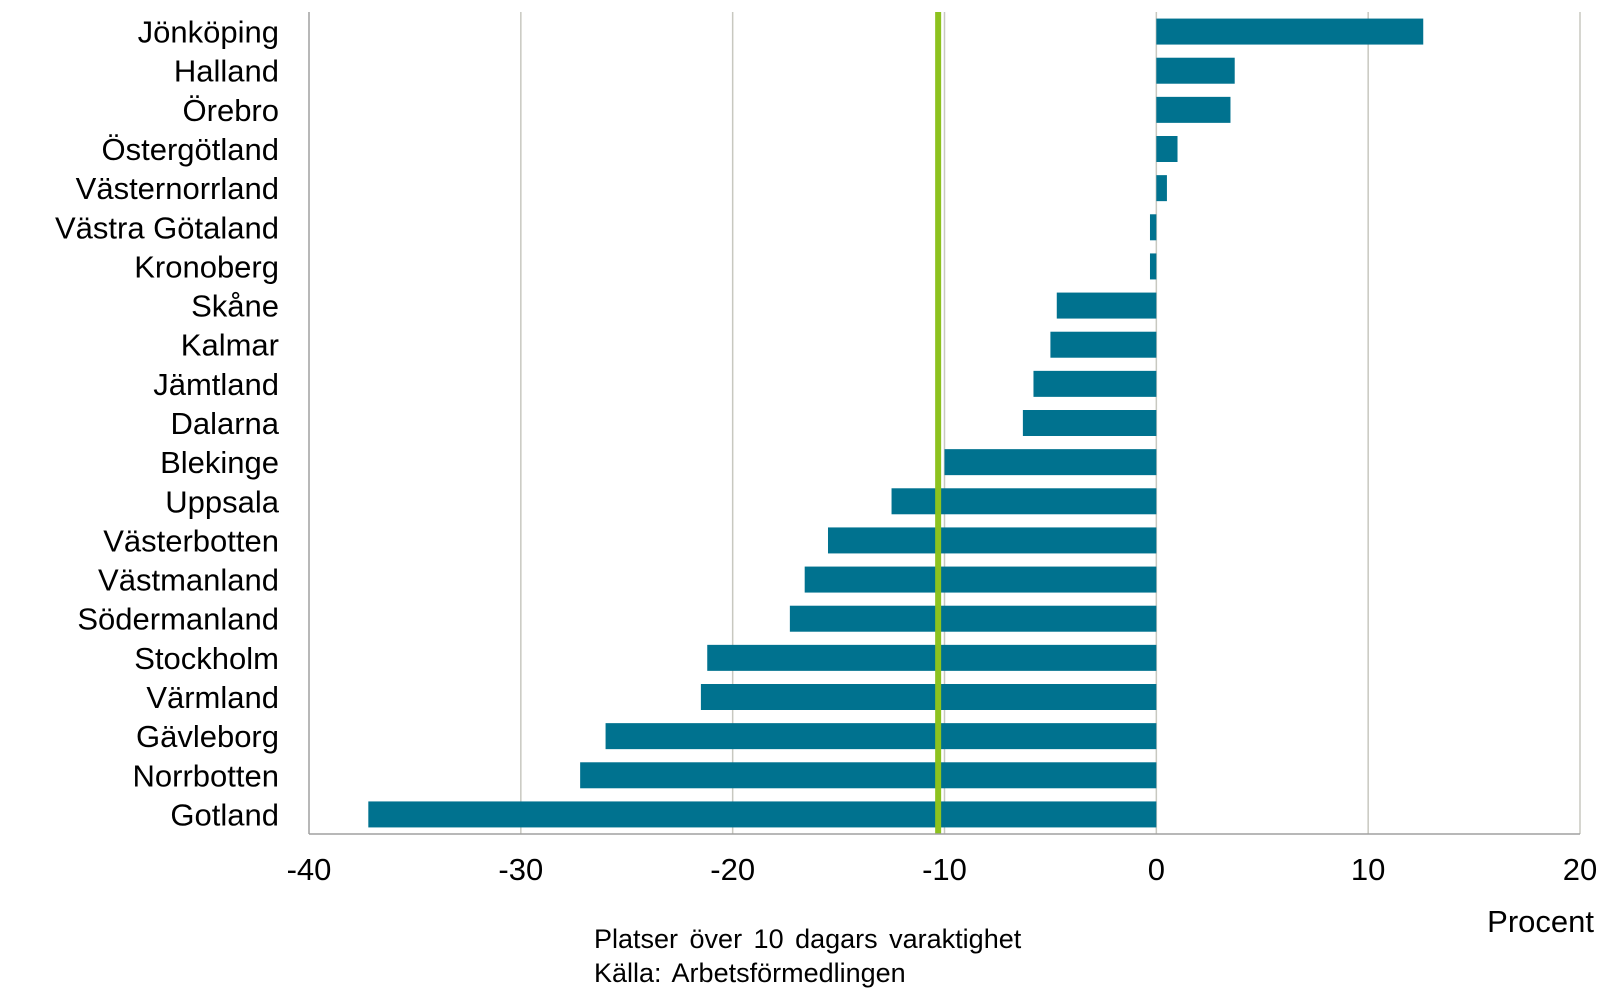  I want to click on category-label: Gävleborg, so click(207, 736).